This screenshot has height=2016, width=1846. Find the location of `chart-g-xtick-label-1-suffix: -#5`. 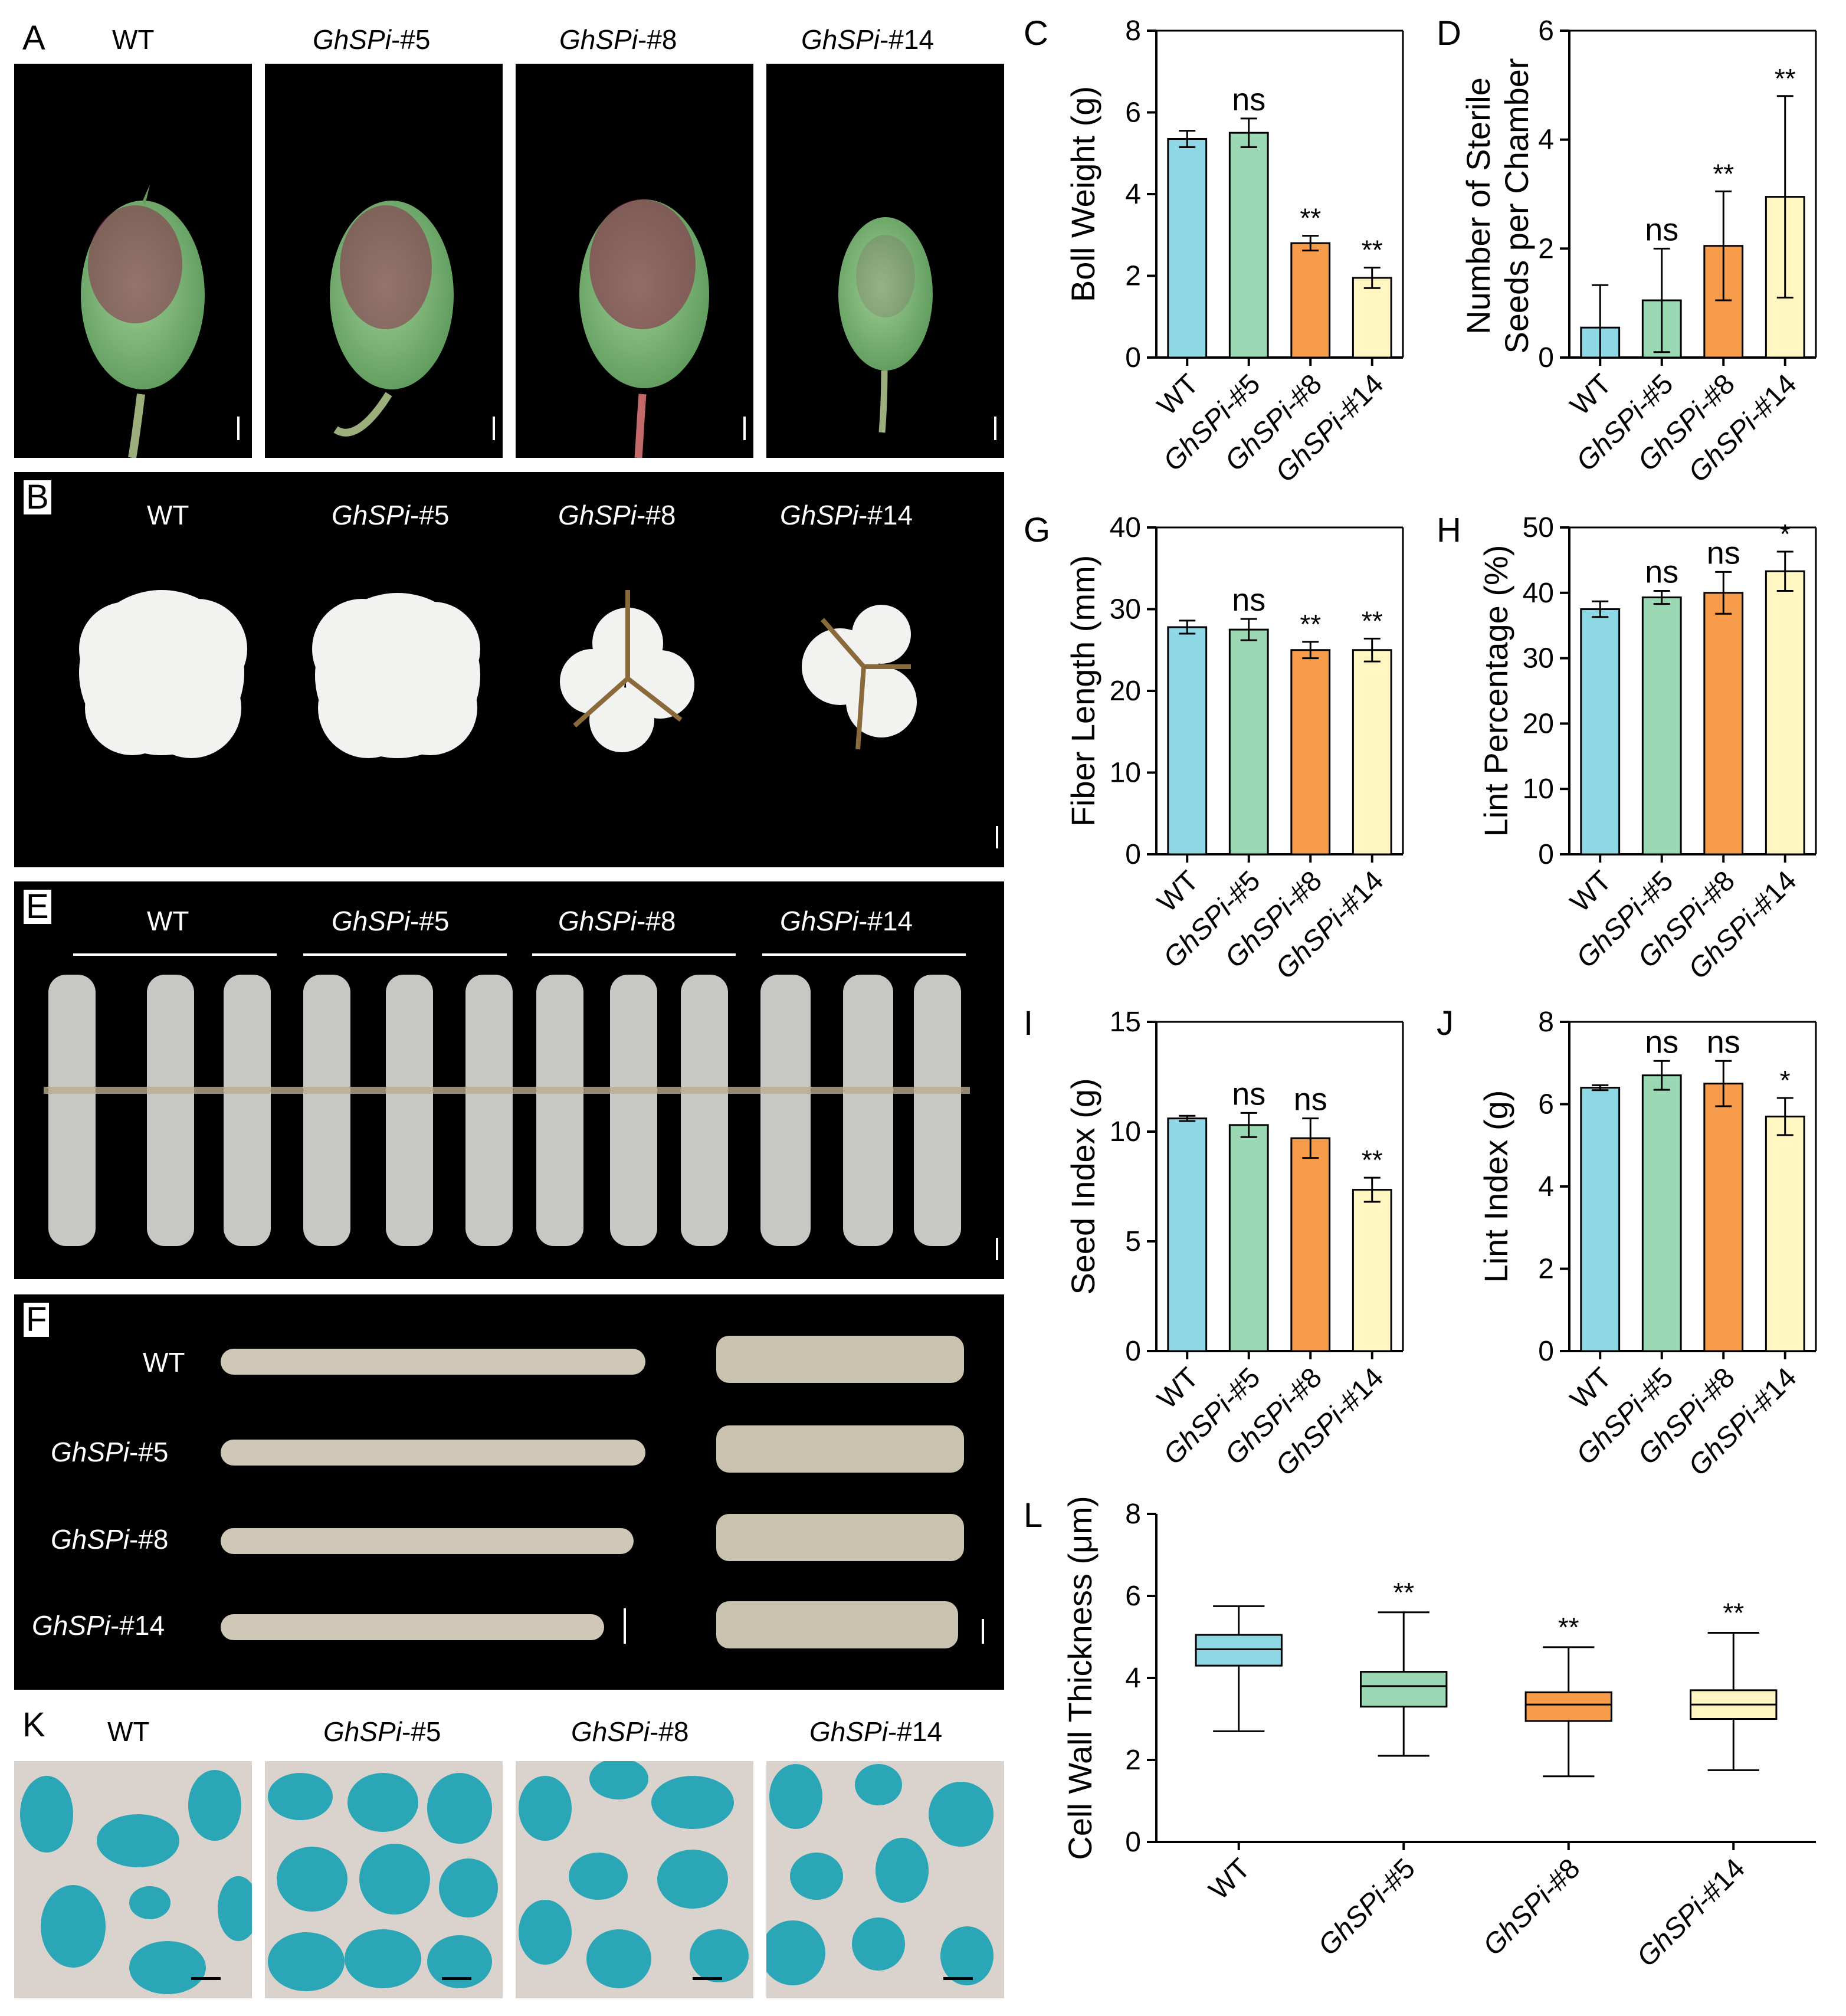

chart-g-xtick-label-1-suffix: -#5 is located at coordinates (1241, 890).